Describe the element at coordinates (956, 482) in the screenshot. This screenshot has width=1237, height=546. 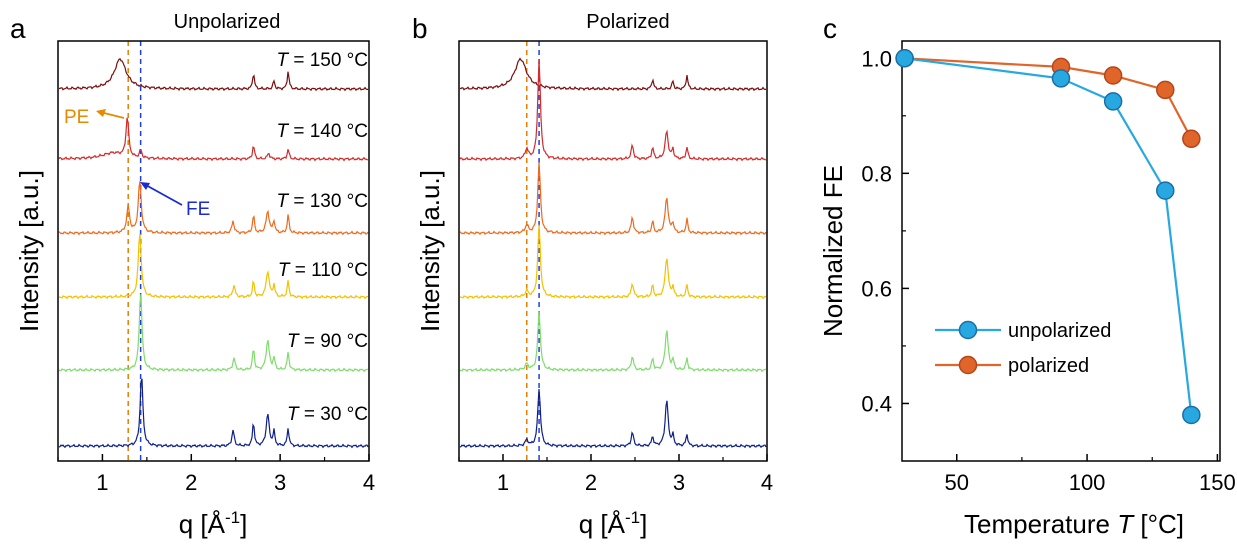
I see `x-tick-label-c-50: 50` at that location.